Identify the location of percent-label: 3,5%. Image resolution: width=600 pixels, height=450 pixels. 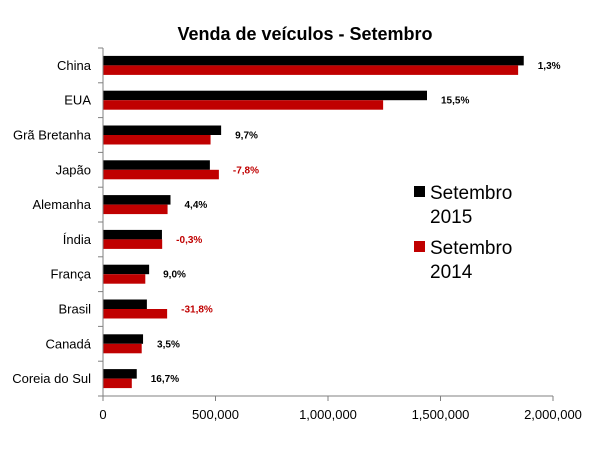
(168, 344).